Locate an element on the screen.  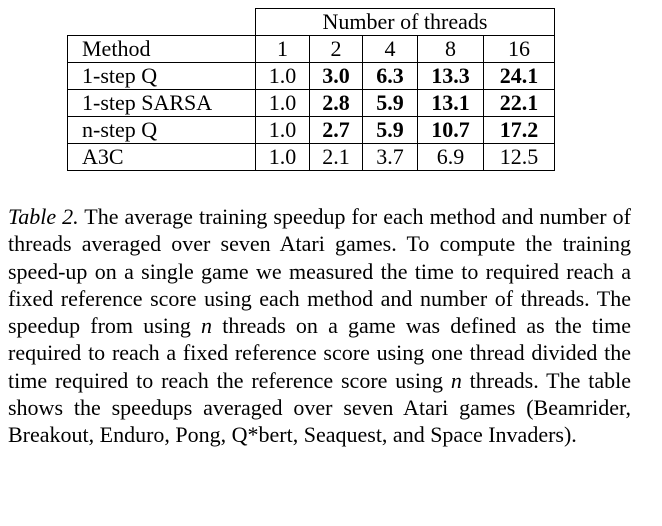
speedup-value-bold: 17.2 is located at coordinates (519, 129).